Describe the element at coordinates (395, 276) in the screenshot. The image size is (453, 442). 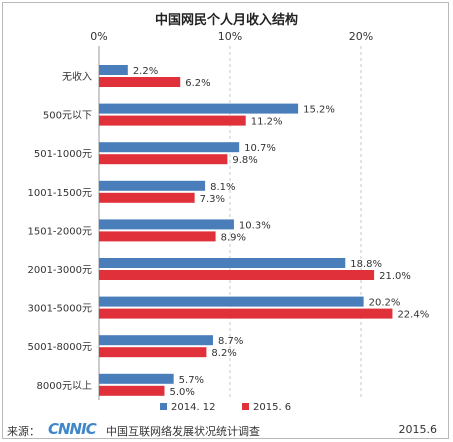
I see `data-label: 21.0%` at that location.